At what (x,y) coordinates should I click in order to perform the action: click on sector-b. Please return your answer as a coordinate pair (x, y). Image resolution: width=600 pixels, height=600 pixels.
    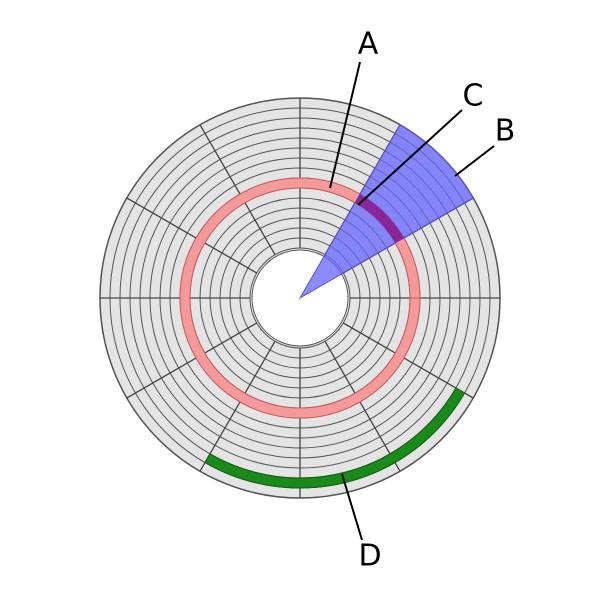
    Looking at the image, I should click on (386, 212).